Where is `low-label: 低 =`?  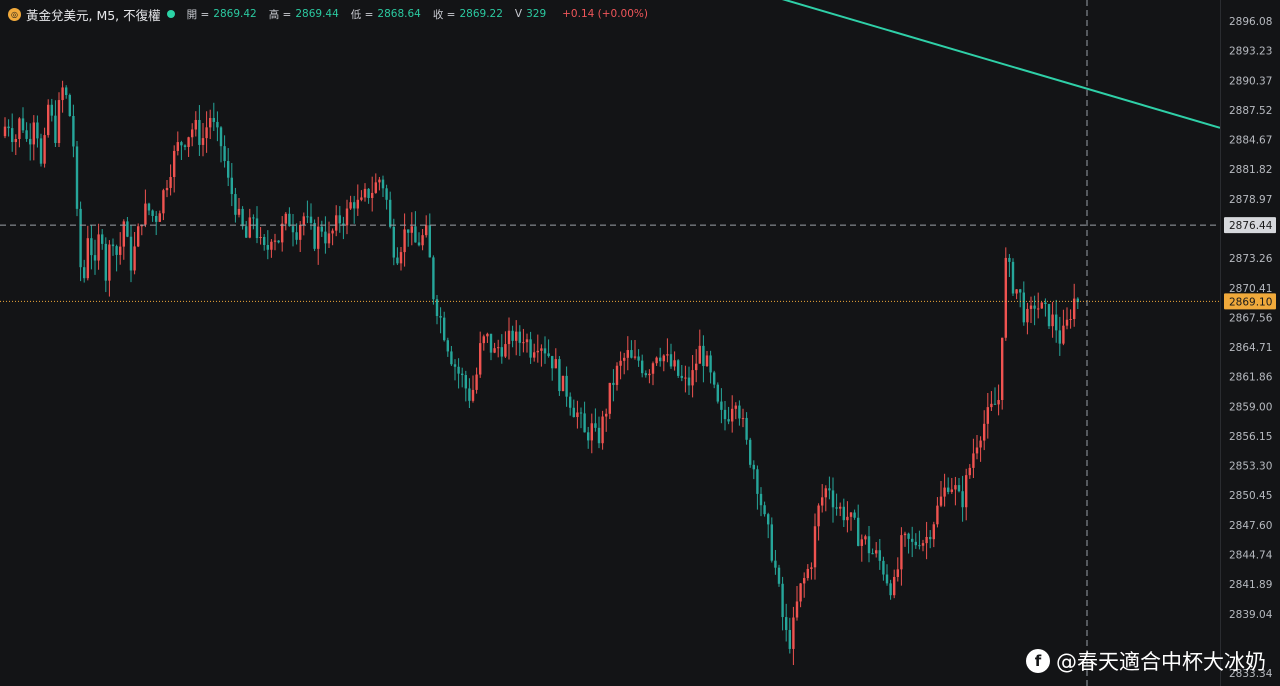
low-label: 低 = is located at coordinates (362, 14).